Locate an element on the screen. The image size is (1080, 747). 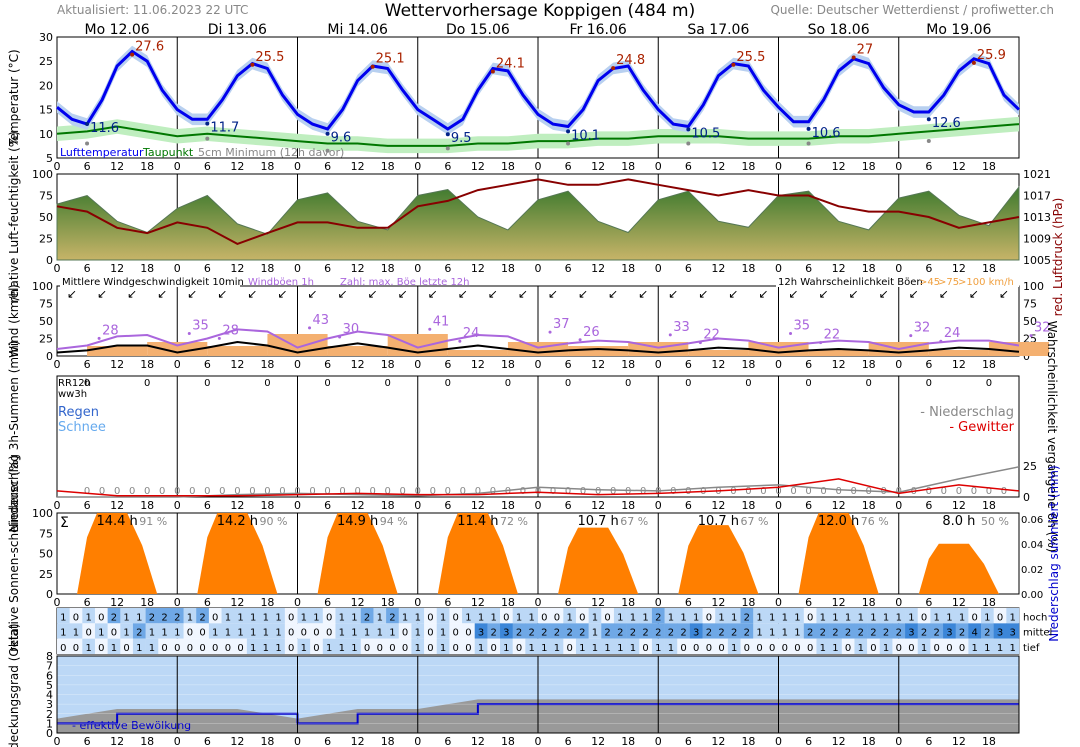
sun-hours-label: 10.7 h is located at coordinates (718, 521).